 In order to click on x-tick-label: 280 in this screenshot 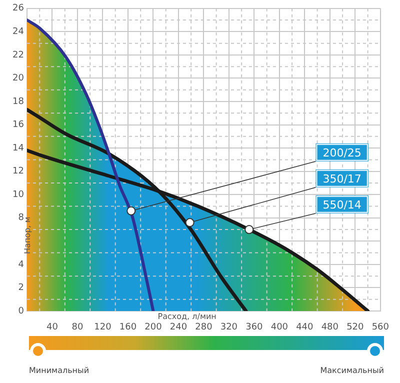, I will do `click(204, 327)`.